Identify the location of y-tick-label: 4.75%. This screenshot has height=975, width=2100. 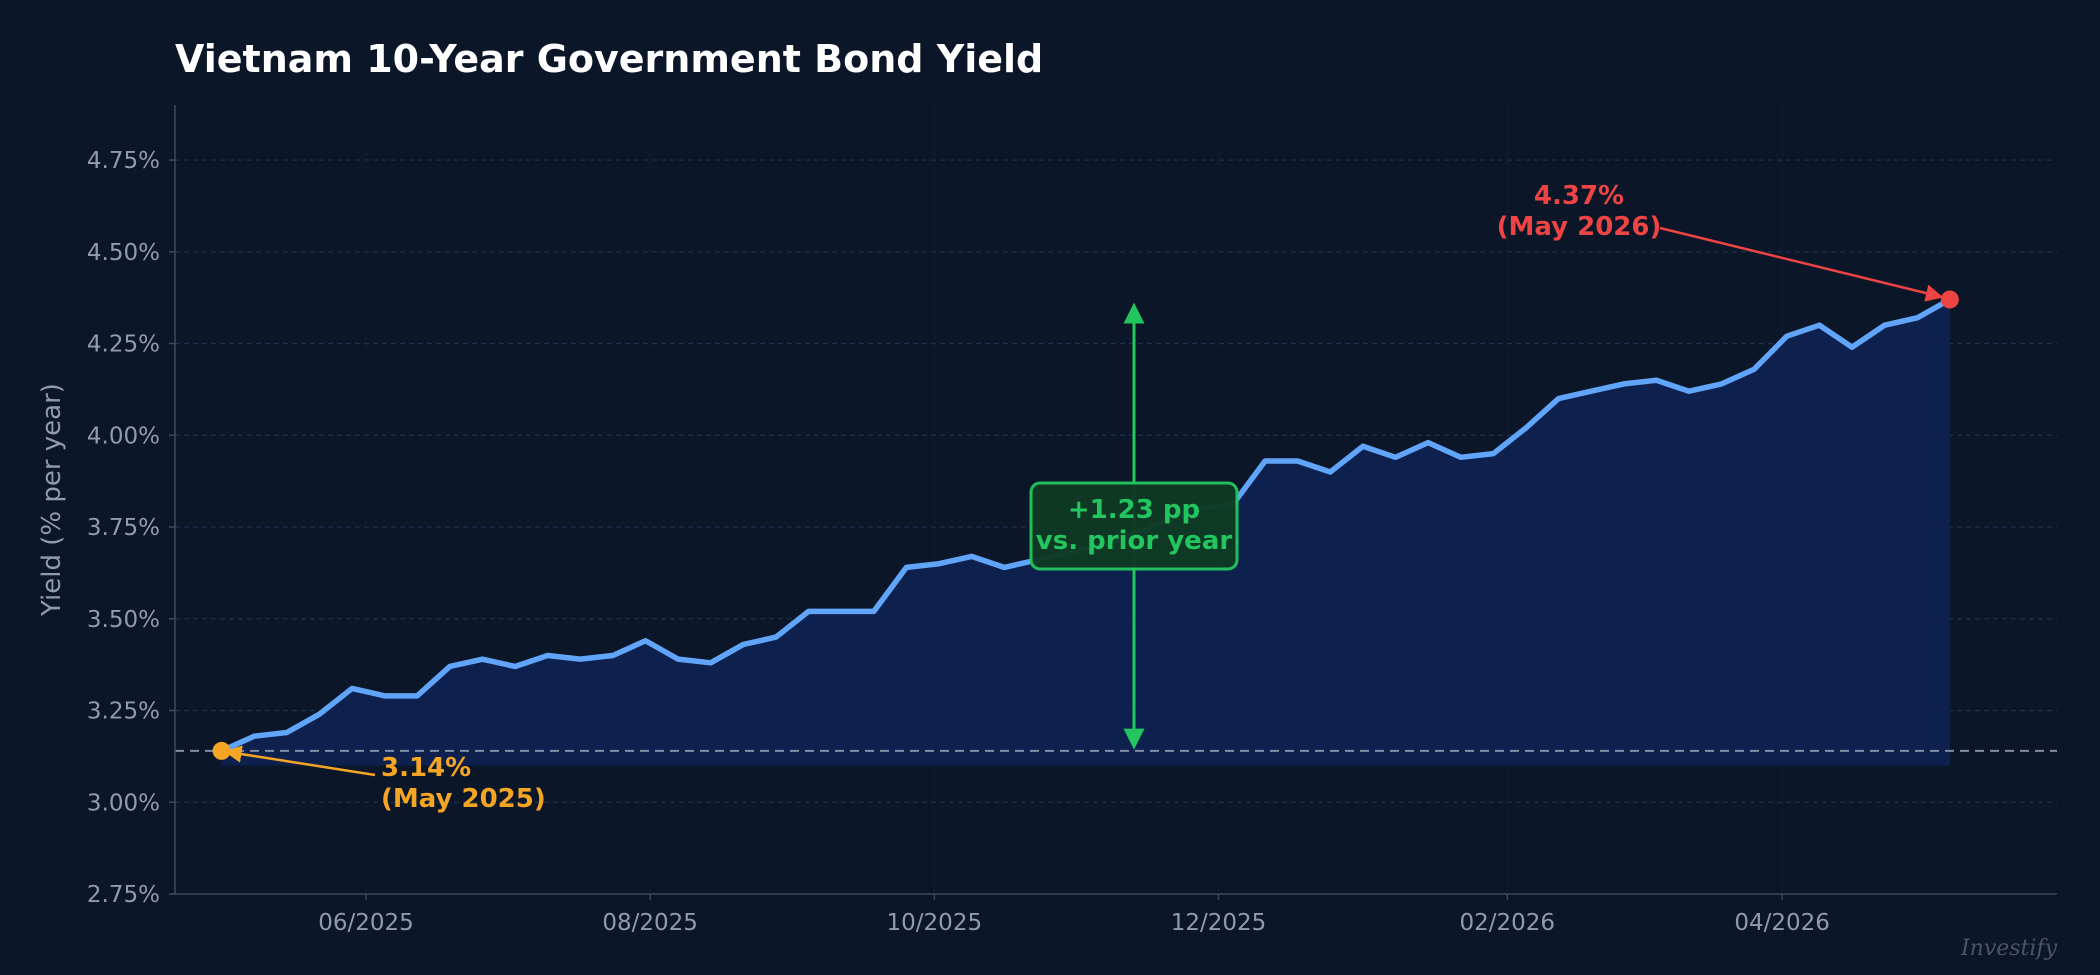
(123, 161).